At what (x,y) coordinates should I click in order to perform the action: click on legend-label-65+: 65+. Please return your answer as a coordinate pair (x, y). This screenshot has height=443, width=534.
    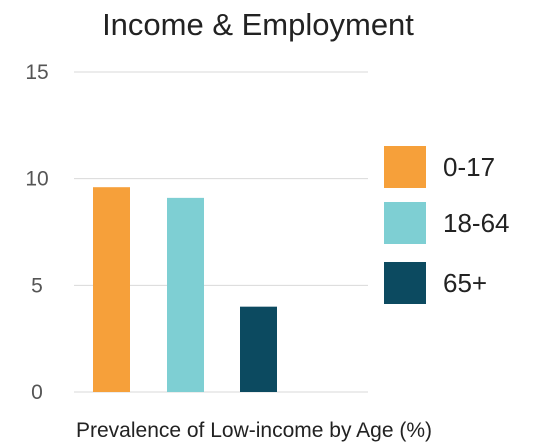
    Looking at the image, I should click on (465, 283).